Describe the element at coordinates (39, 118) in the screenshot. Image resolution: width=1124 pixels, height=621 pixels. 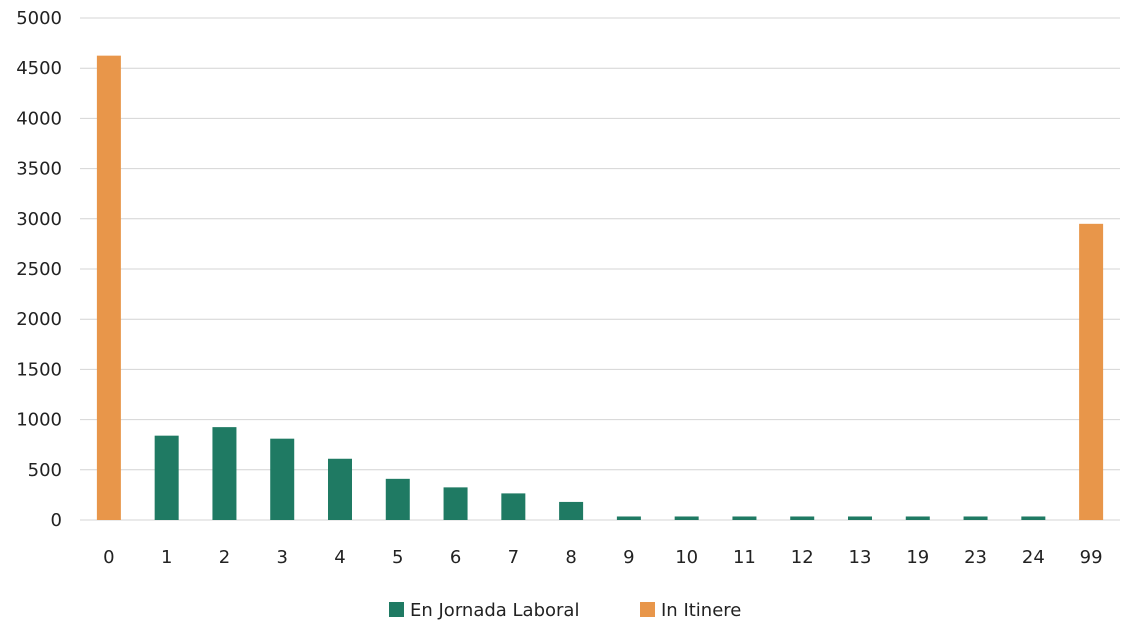
I see `y-tick-label: 4000` at that location.